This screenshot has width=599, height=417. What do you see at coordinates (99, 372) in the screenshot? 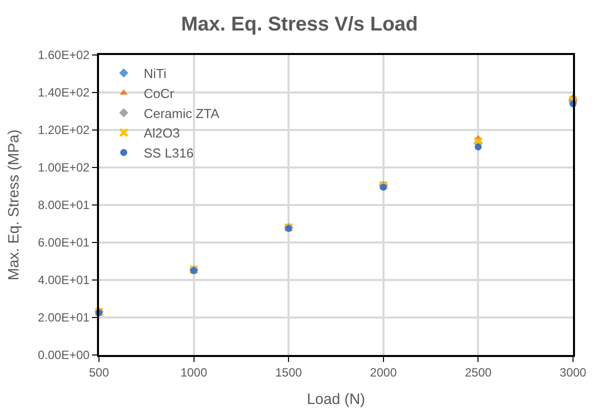
I see `x-tick-label: 500` at bounding box center [99, 372].